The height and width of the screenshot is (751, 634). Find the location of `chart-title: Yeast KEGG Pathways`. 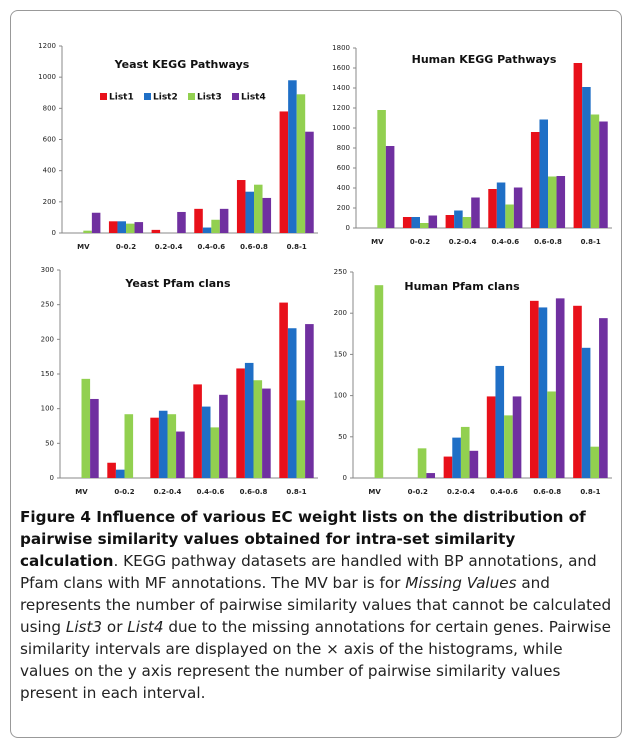

chart-title: Yeast KEGG Pathways is located at coordinates (182, 64).